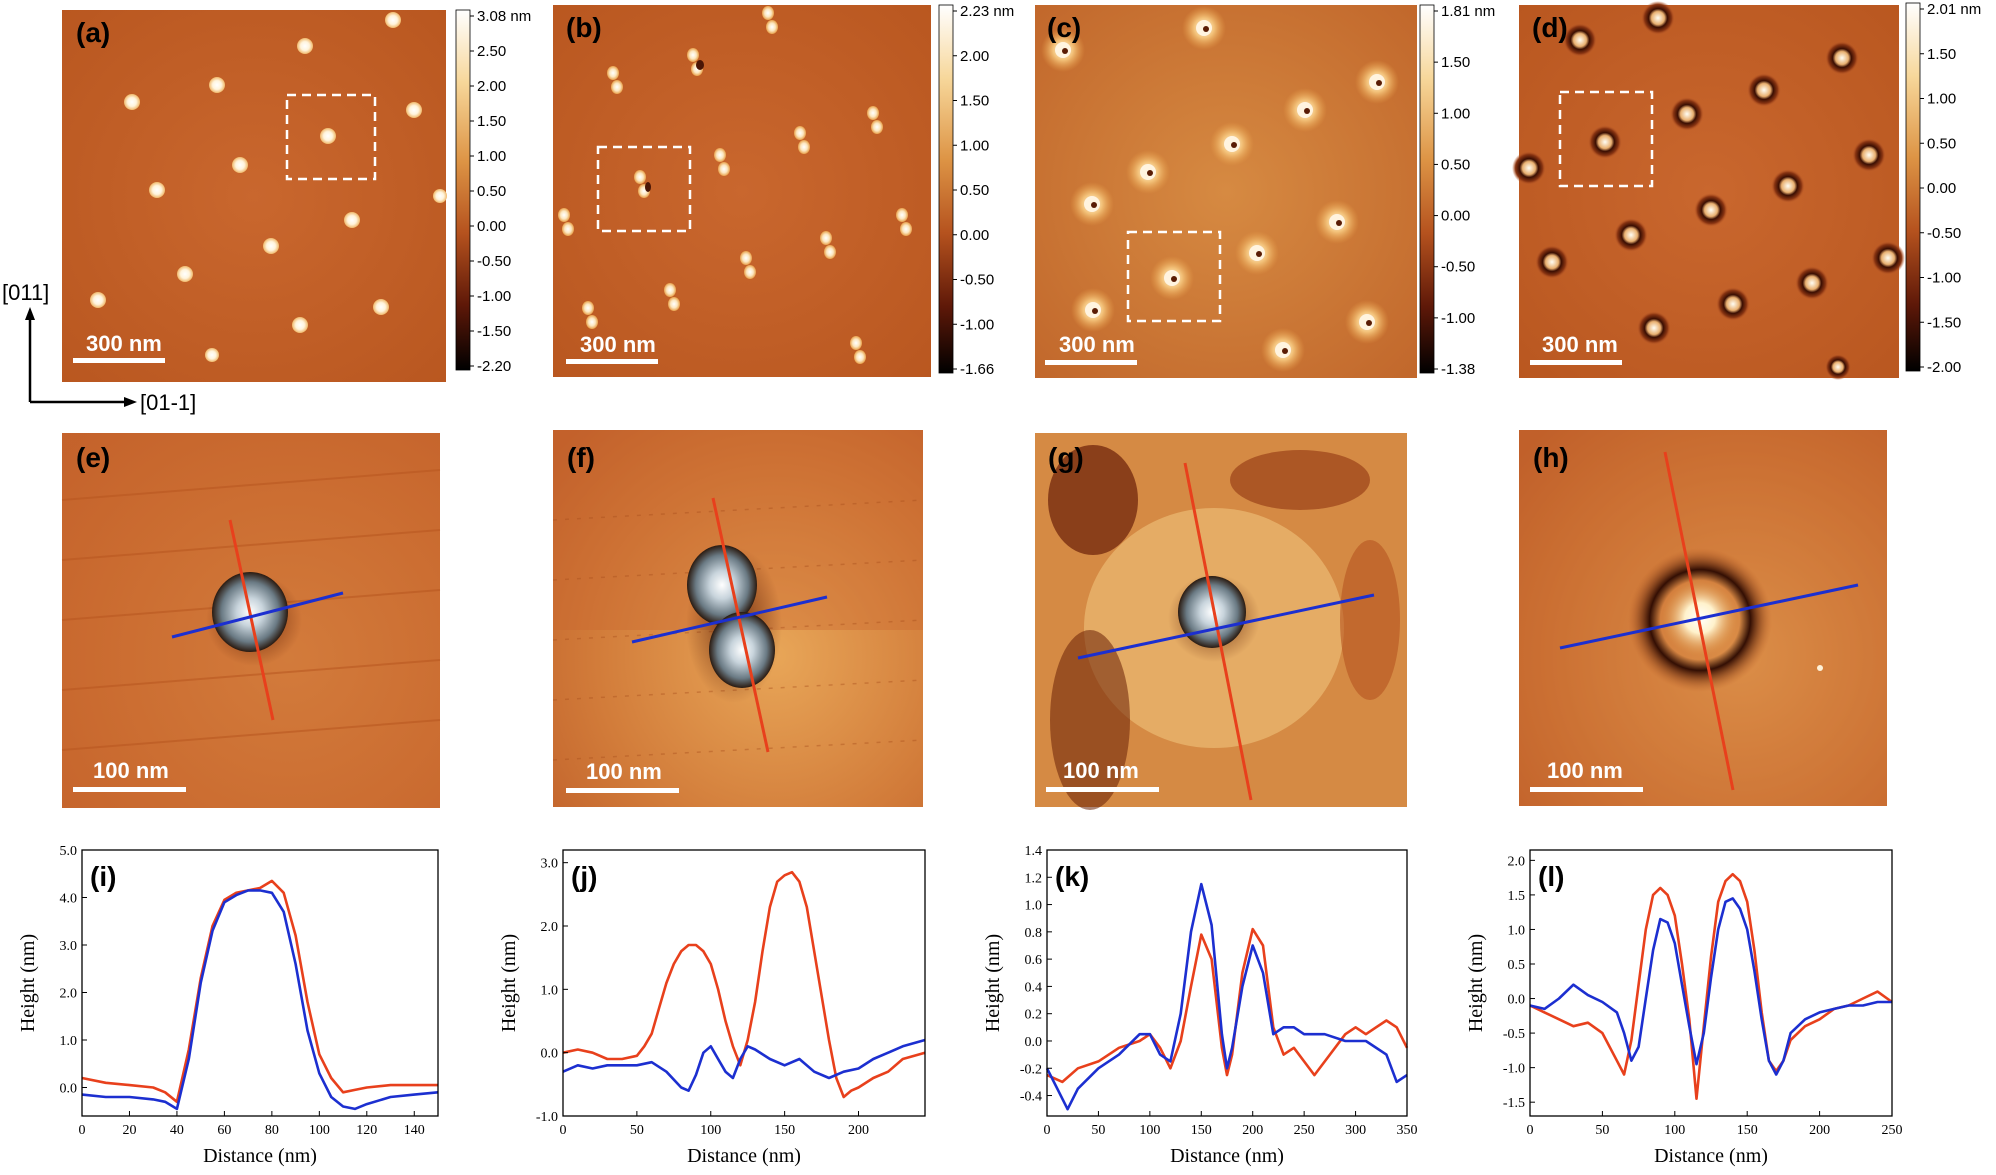  What do you see at coordinates (1580, 344) in the screenshot?
I see `scalebar-label-d: 300 nm` at bounding box center [1580, 344].